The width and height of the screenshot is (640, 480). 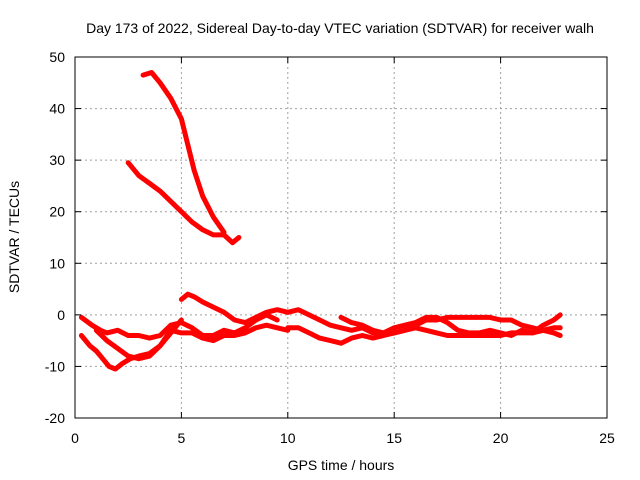 I want to click on x-tick-label: 20, so click(x=501, y=438).